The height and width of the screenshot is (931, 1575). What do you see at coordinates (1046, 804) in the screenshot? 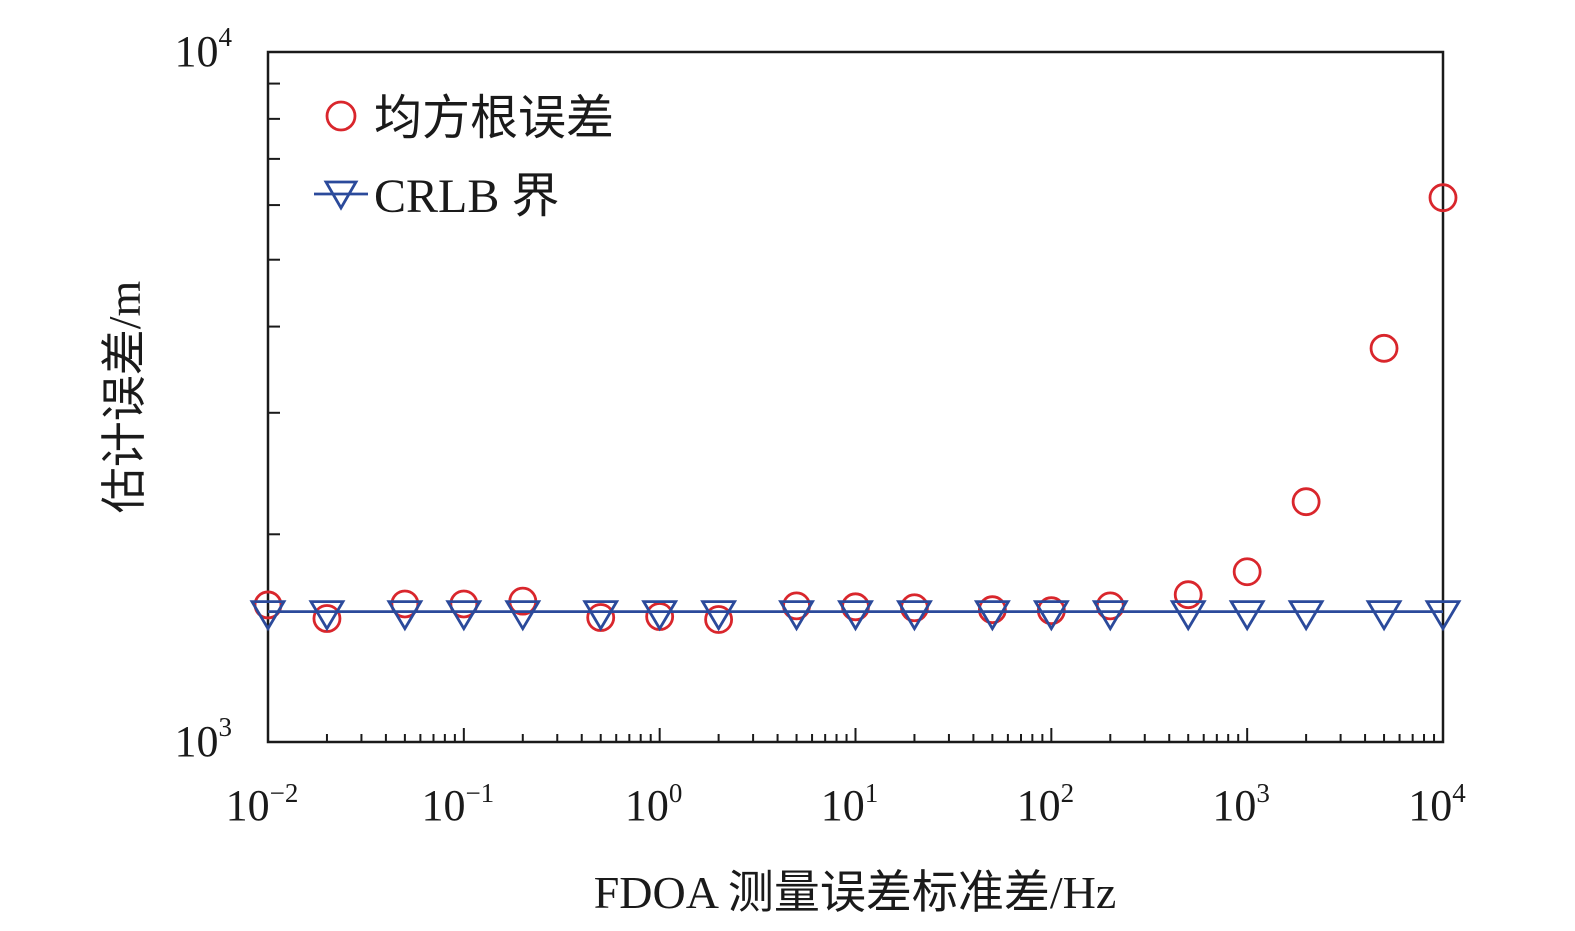
I see `x-tick-label: 10²` at bounding box center [1046, 804].